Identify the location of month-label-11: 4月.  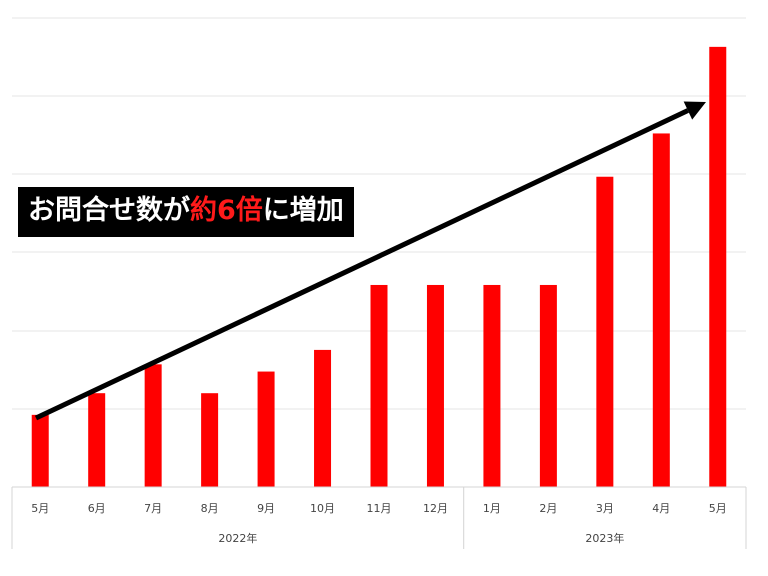
(661, 508).